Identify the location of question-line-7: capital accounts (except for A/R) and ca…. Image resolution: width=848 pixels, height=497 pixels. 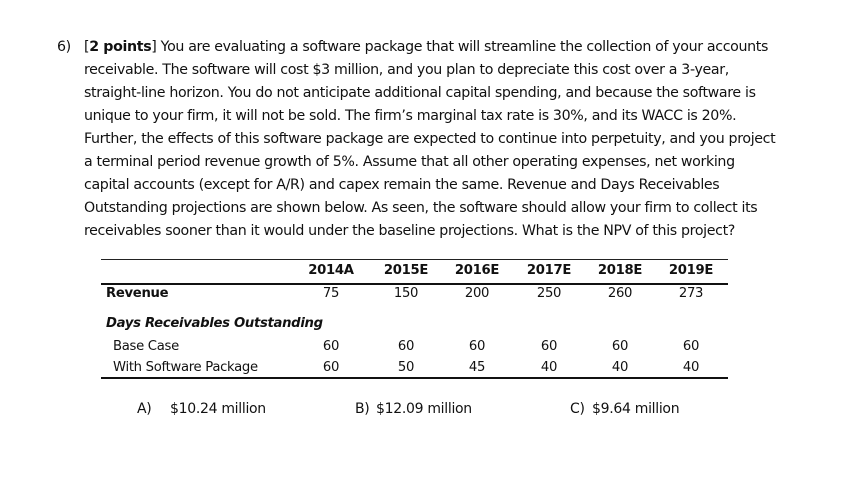
(402, 185).